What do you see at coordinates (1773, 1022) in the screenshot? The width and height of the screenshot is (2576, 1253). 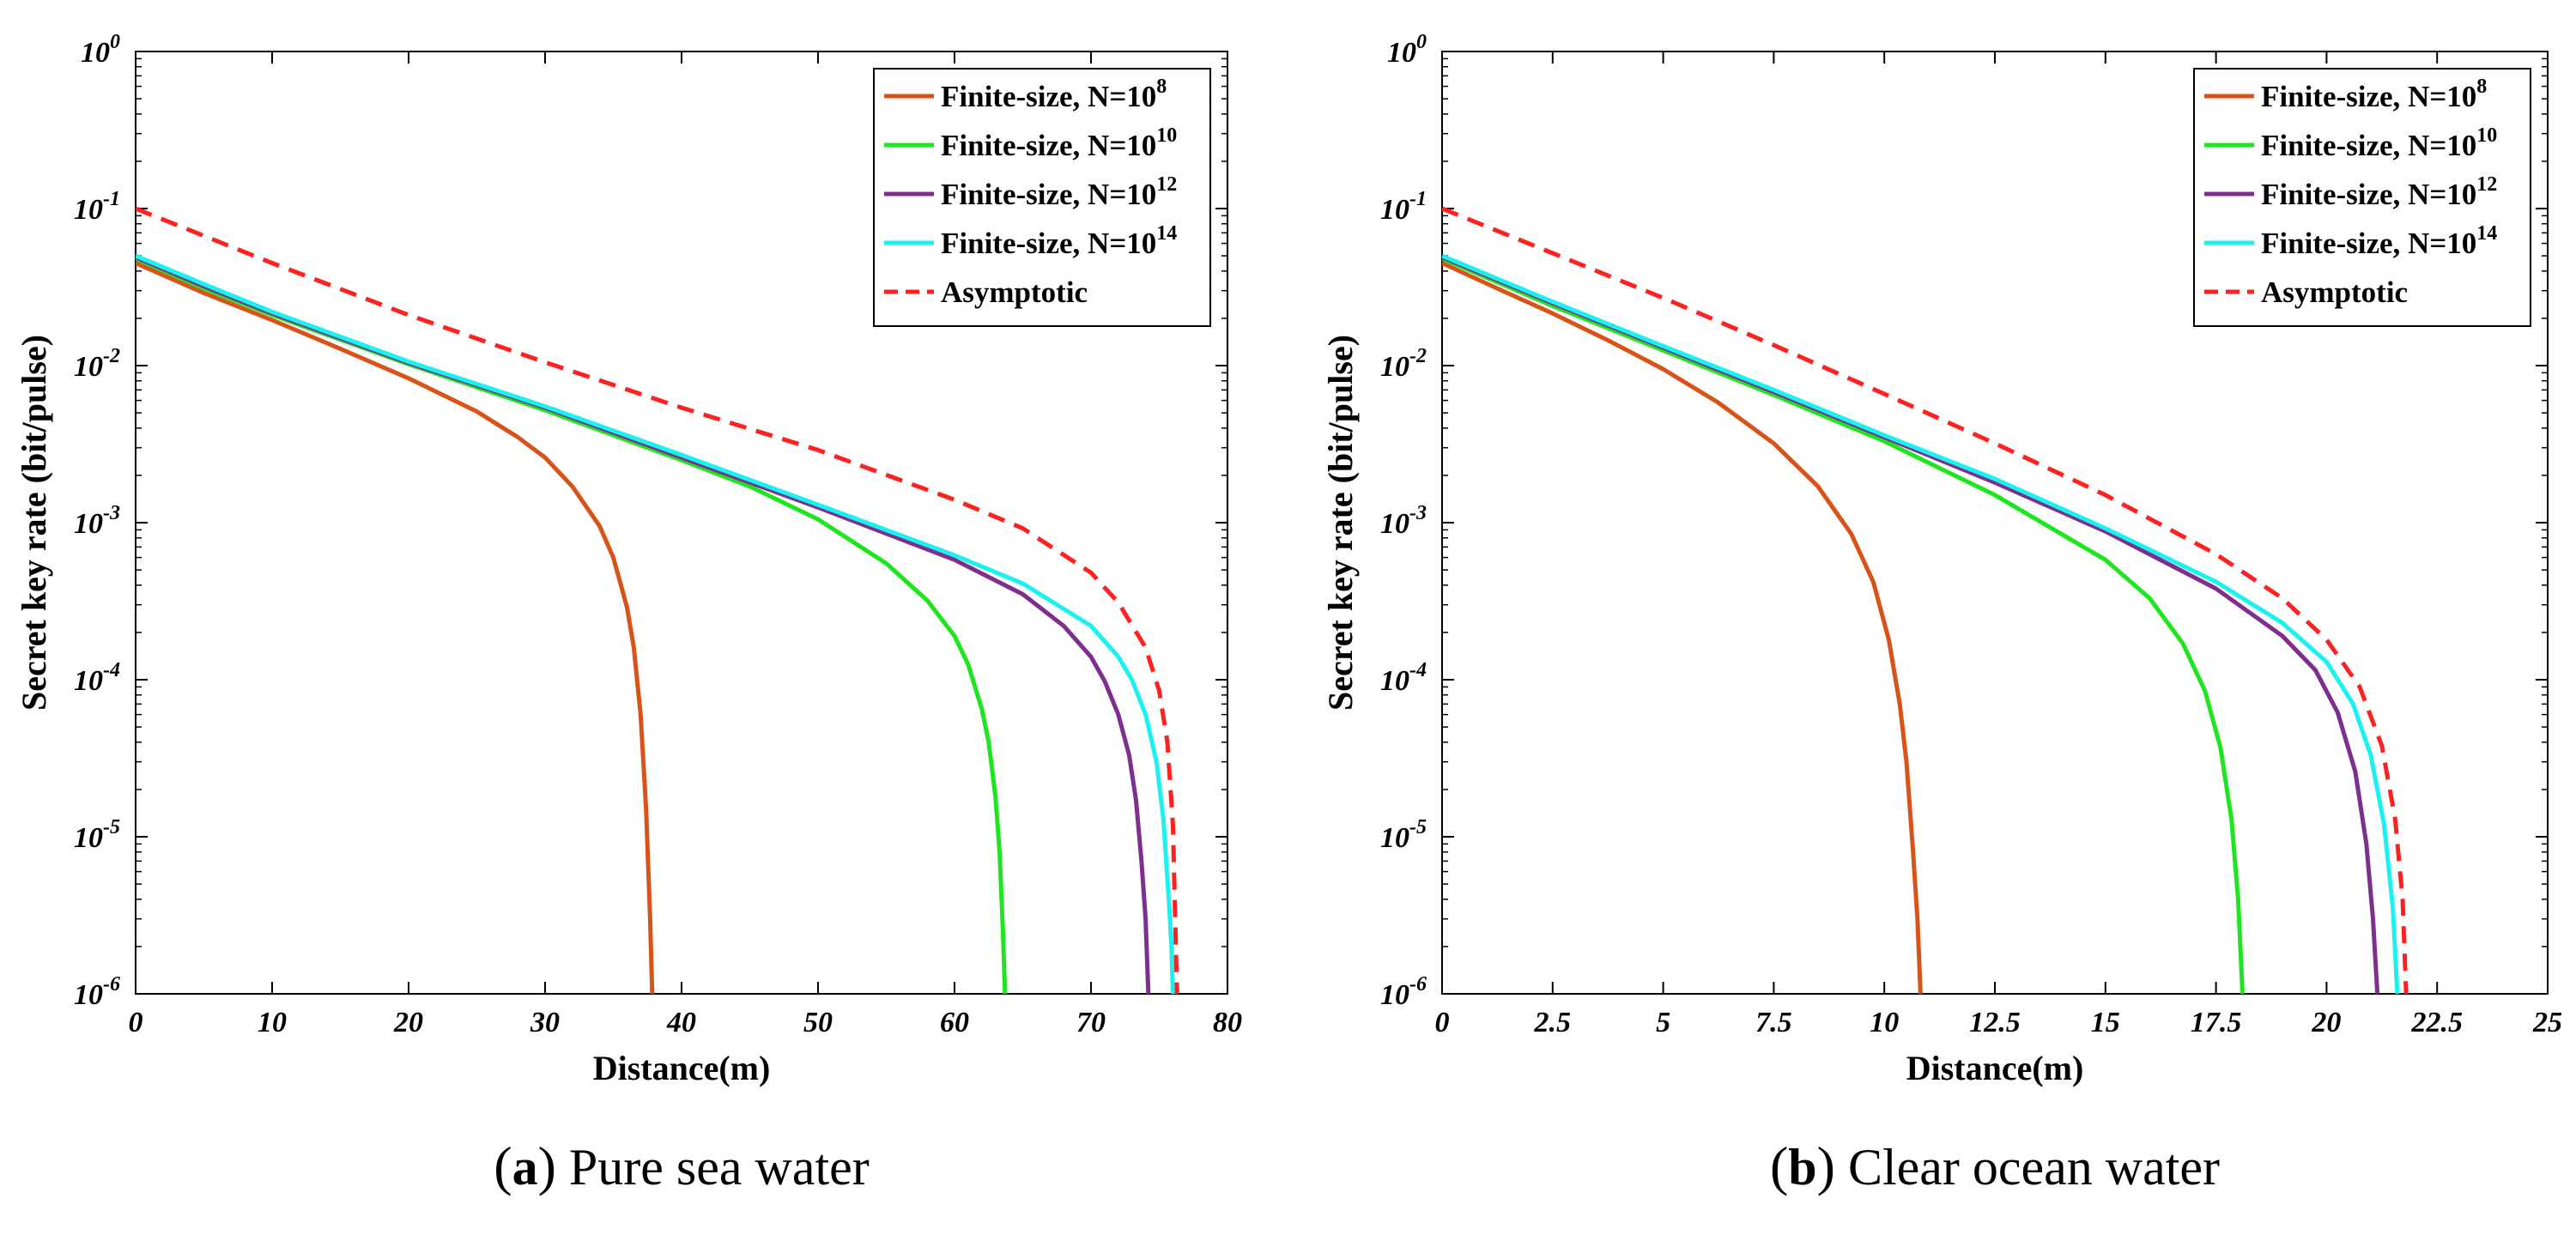 I see `x-tick-label: 7.5` at bounding box center [1773, 1022].